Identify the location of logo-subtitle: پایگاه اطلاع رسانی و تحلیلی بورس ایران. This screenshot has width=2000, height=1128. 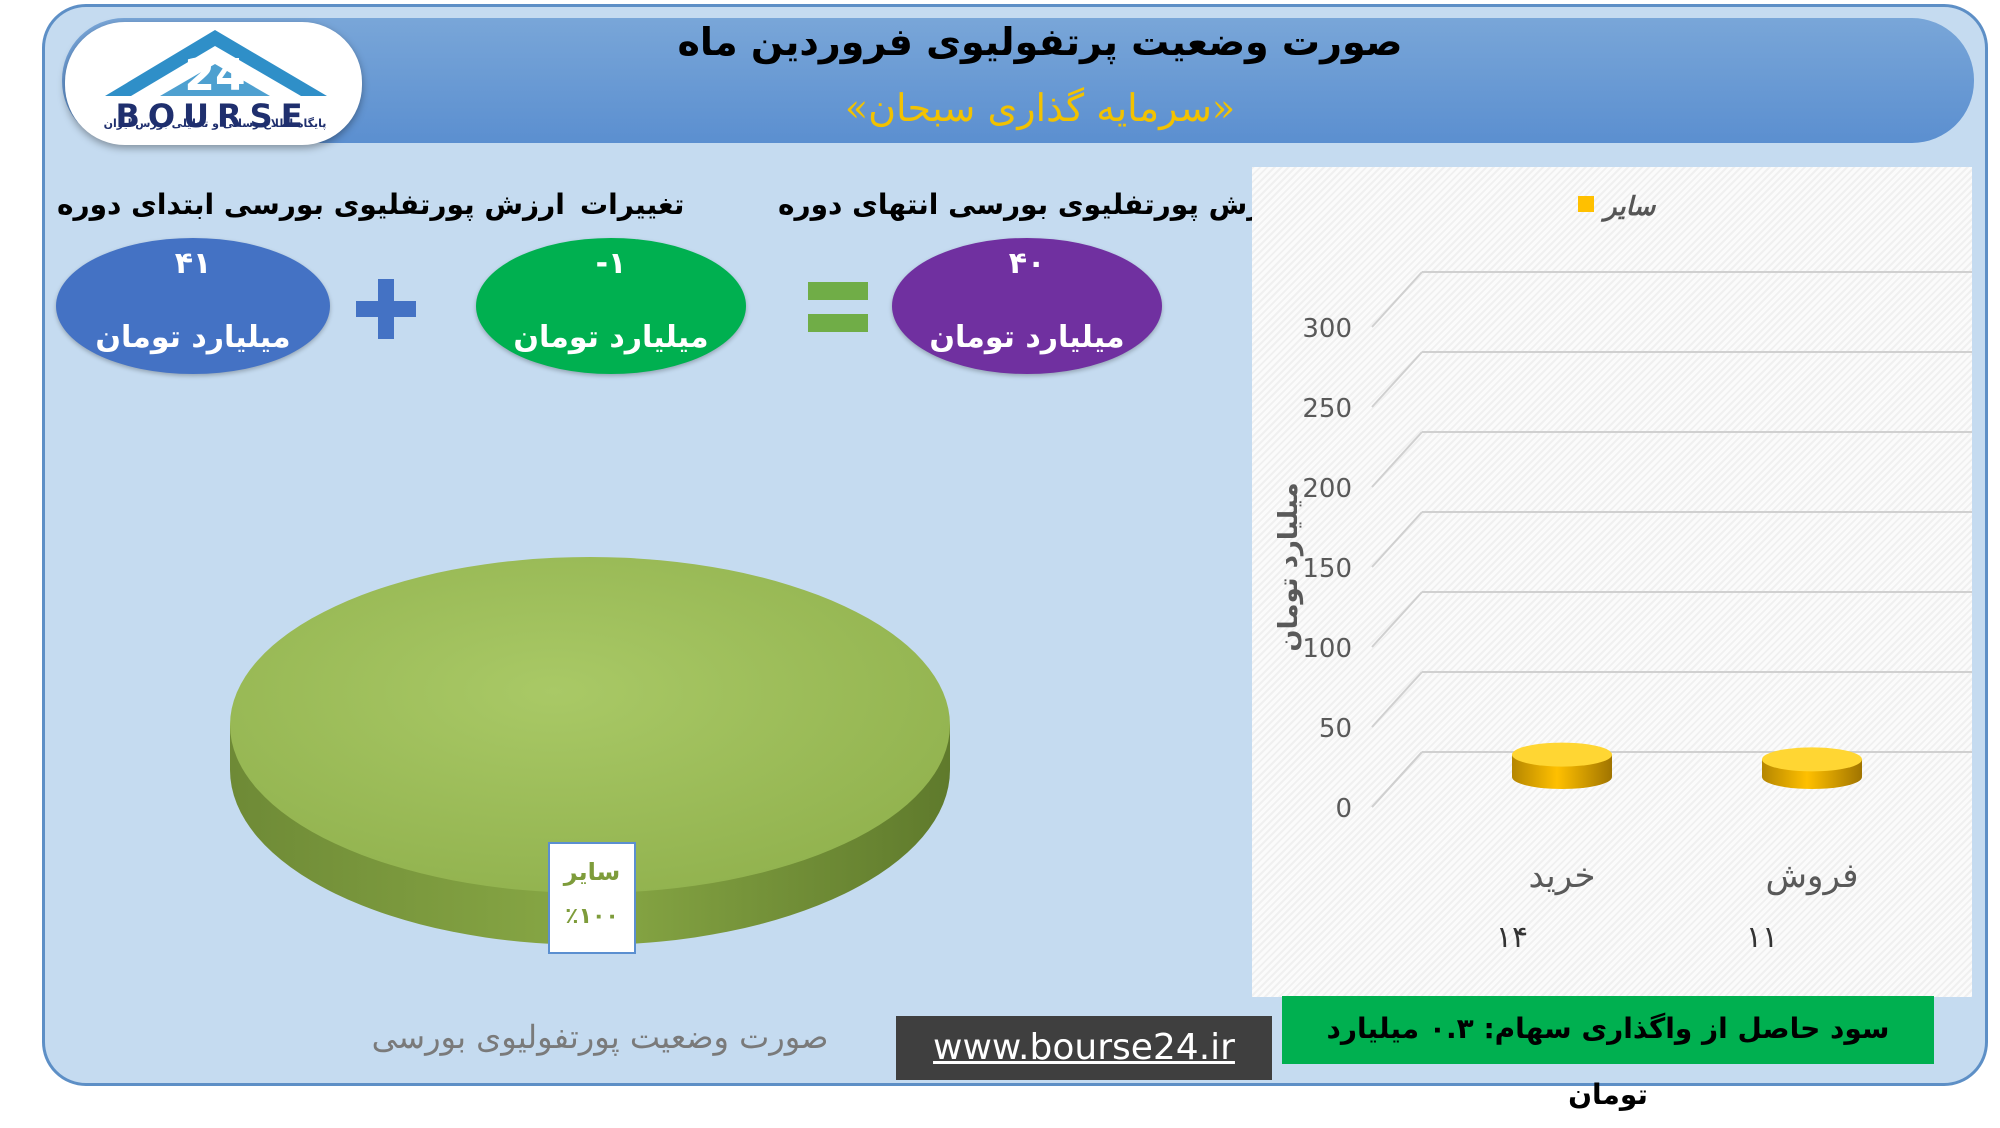
(215, 123).